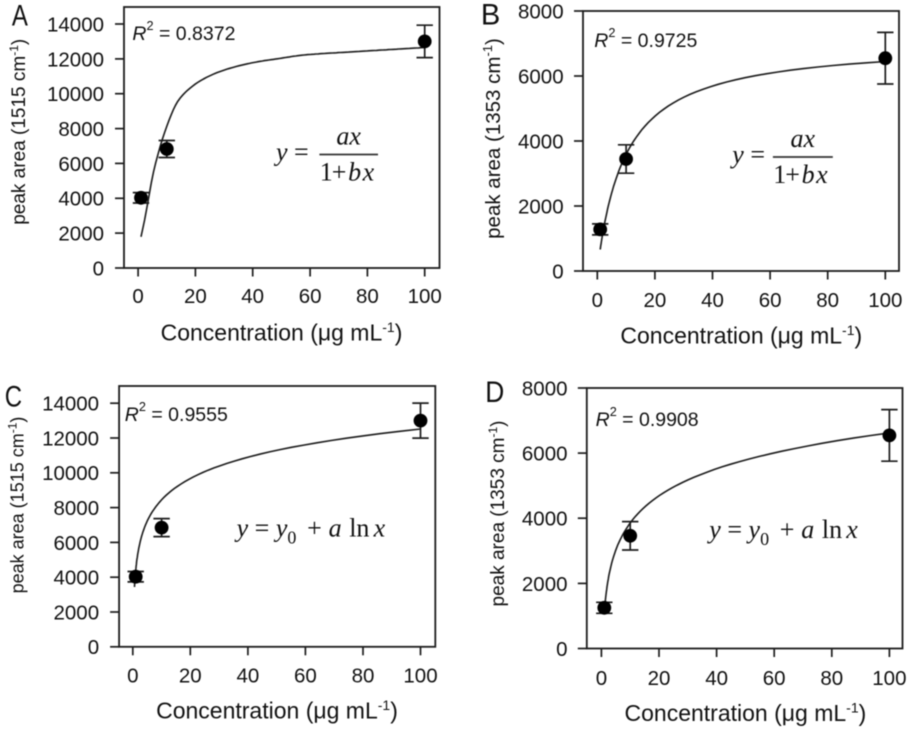  Describe the element at coordinates (647, 418) in the screenshot. I see `svg-text: R2 = 0.9908` at that location.